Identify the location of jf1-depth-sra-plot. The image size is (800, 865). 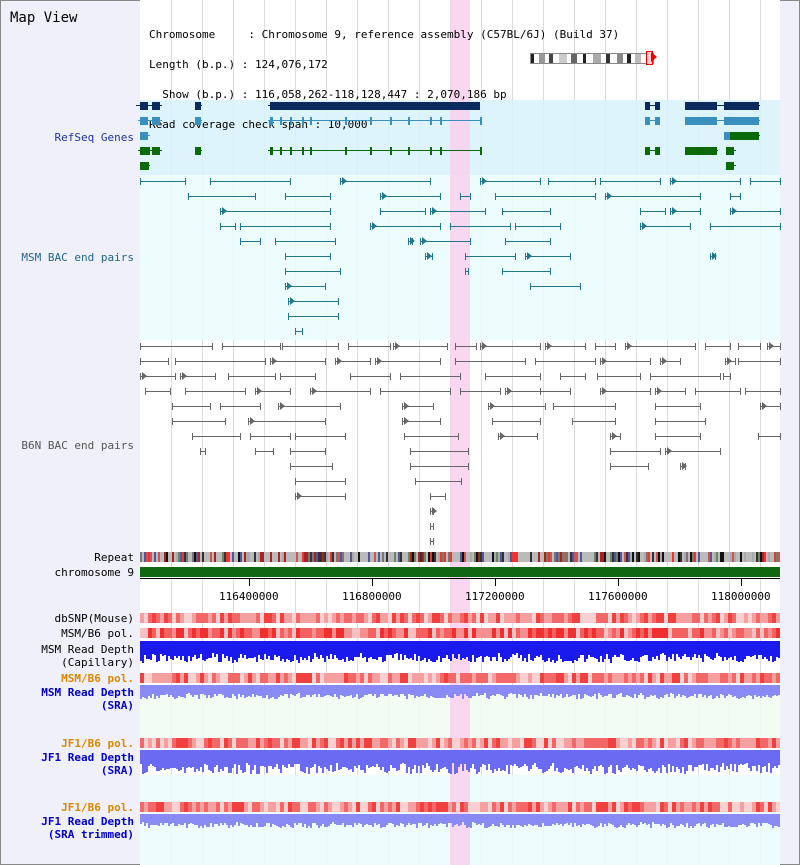
(460, 762).